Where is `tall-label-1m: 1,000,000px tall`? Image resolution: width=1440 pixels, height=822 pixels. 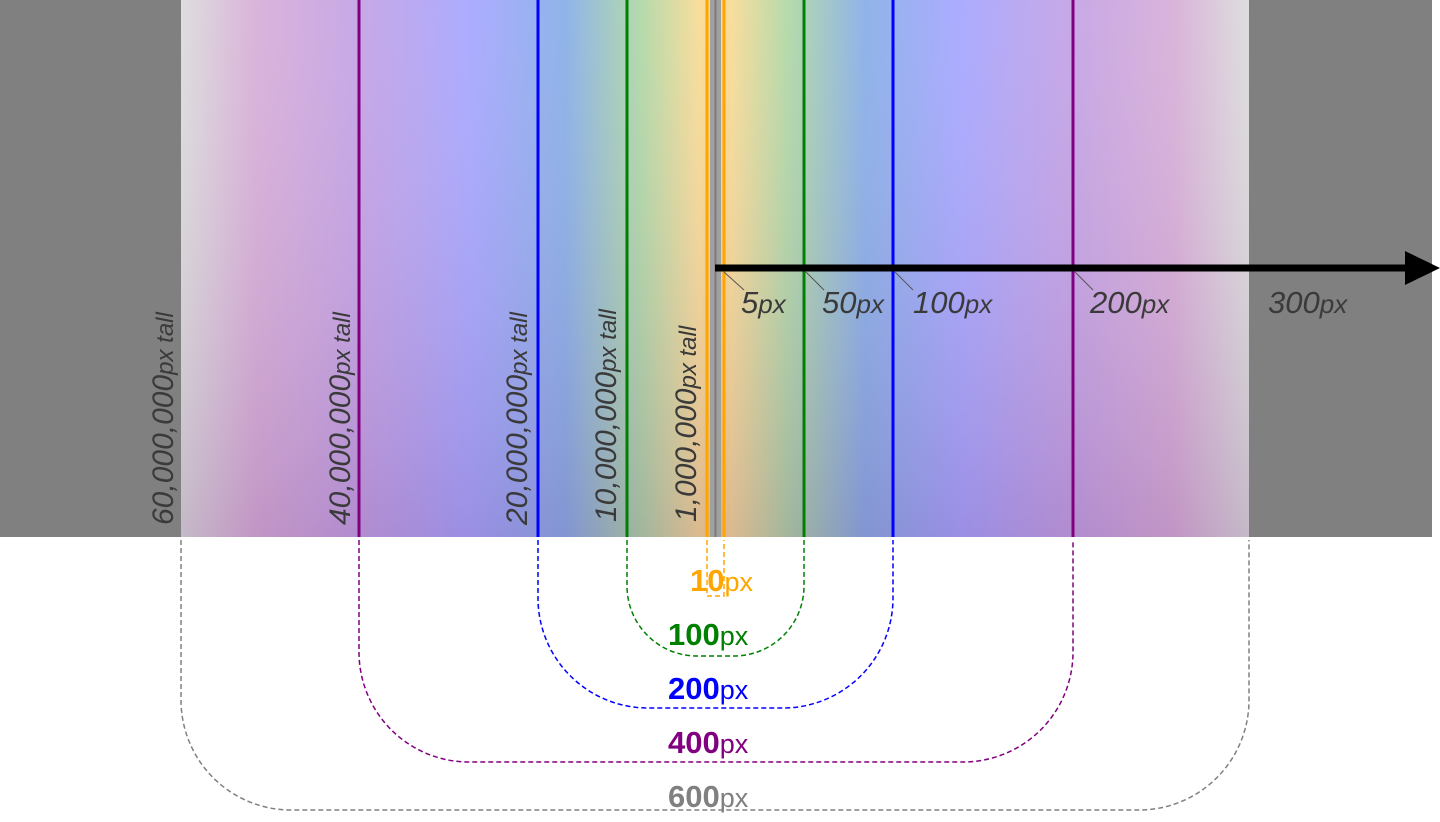
tall-label-1m: 1,000,000px tall is located at coordinates (686, 423).